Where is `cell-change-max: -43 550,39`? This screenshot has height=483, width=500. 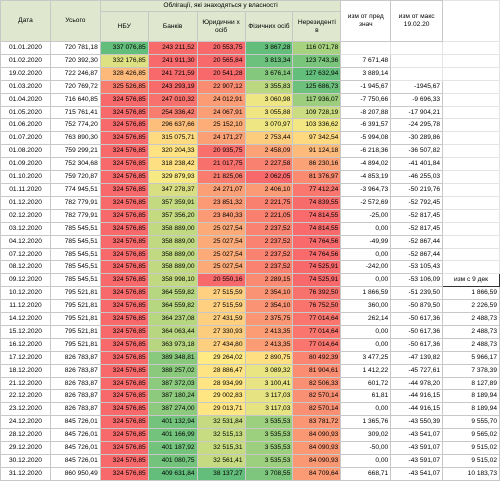 cell-change-max: -43 550,39 is located at coordinates (417, 422).